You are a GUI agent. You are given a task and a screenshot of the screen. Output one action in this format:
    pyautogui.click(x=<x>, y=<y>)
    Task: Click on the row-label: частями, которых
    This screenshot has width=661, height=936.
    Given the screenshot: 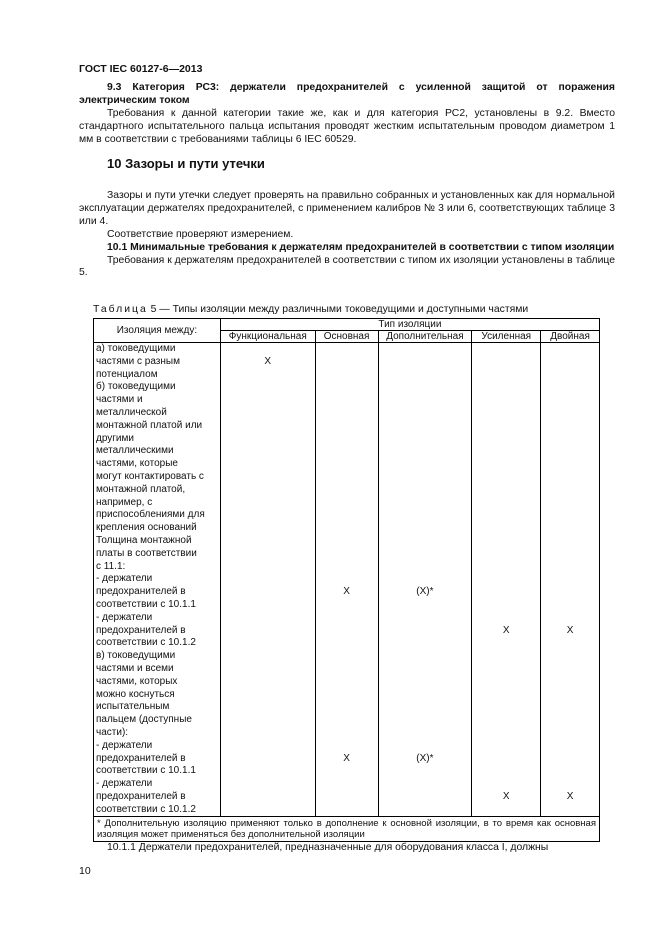 What is the action you would take?
    pyautogui.click(x=157, y=682)
    